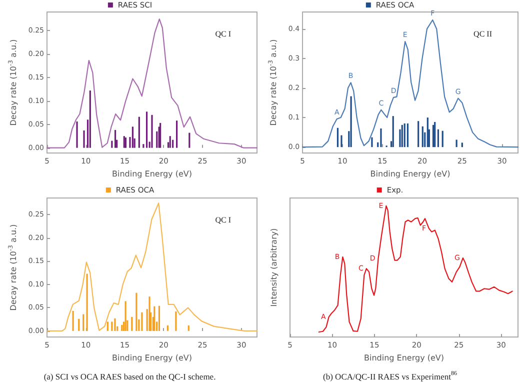 The width and height of the screenshot is (520, 382). What do you see at coordinates (274, 267) in the screenshot?
I see `y-axis-title: Intensity (arbitrary)` at bounding box center [274, 267].